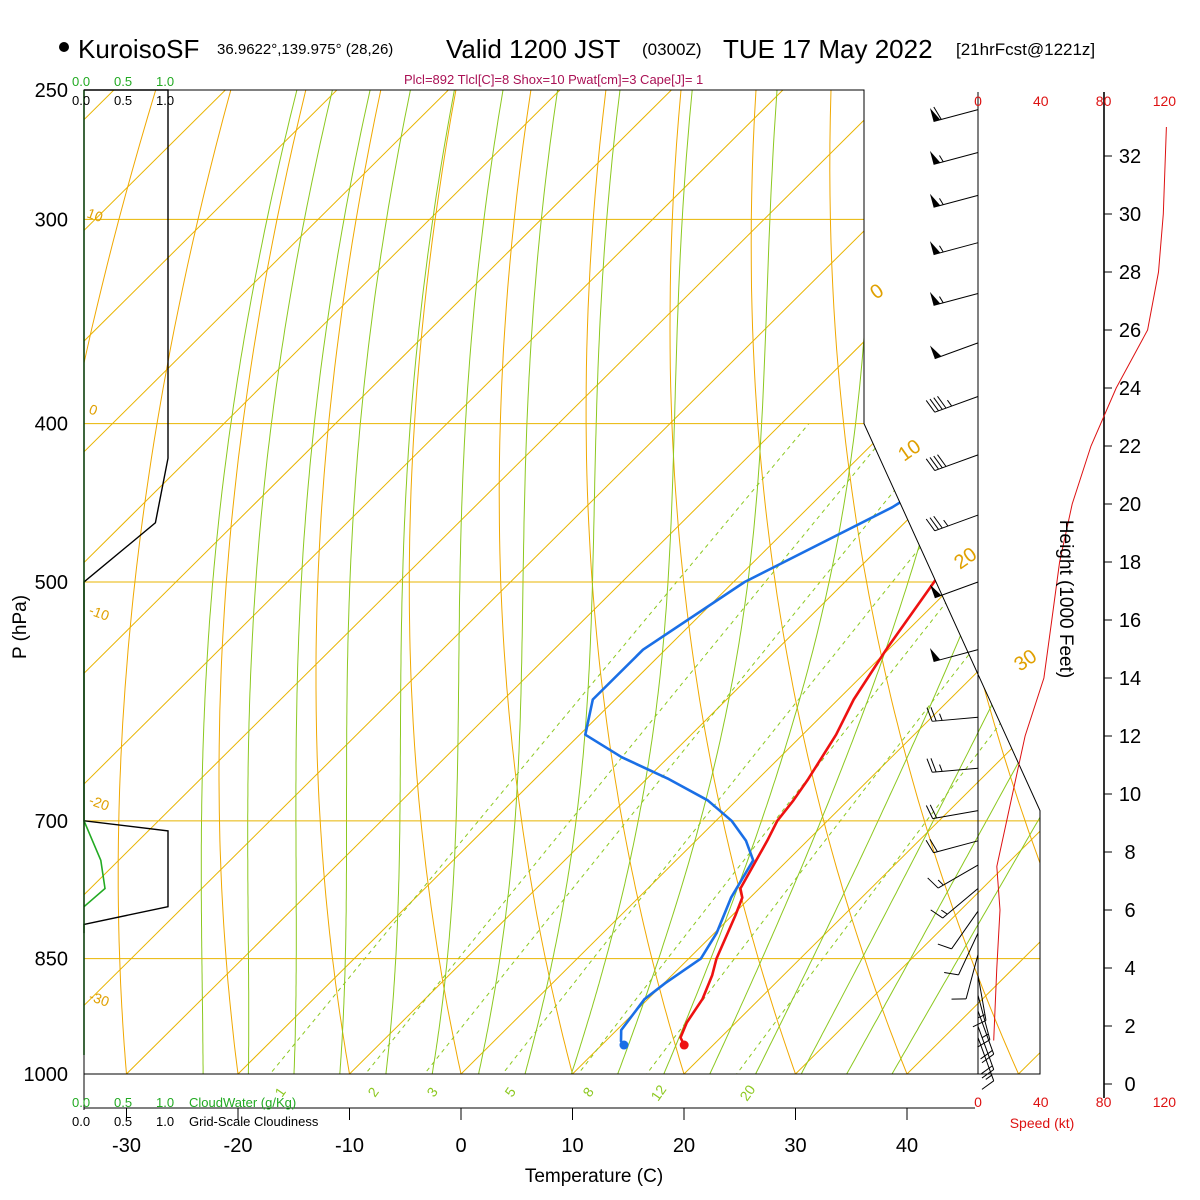  Describe the element at coordinates (877, 292) in the screenshot. I see `dry-adiabat-label: 0` at that location.